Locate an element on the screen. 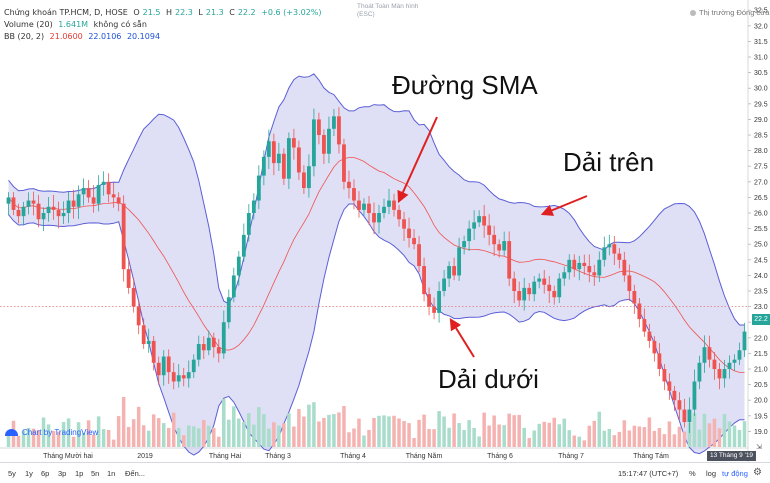 Image resolution: width=770 pixels, height=483 pixels. bb-legend: BB (20, 2) 21.0600 22.0106 20.1094 is located at coordinates (83, 36).